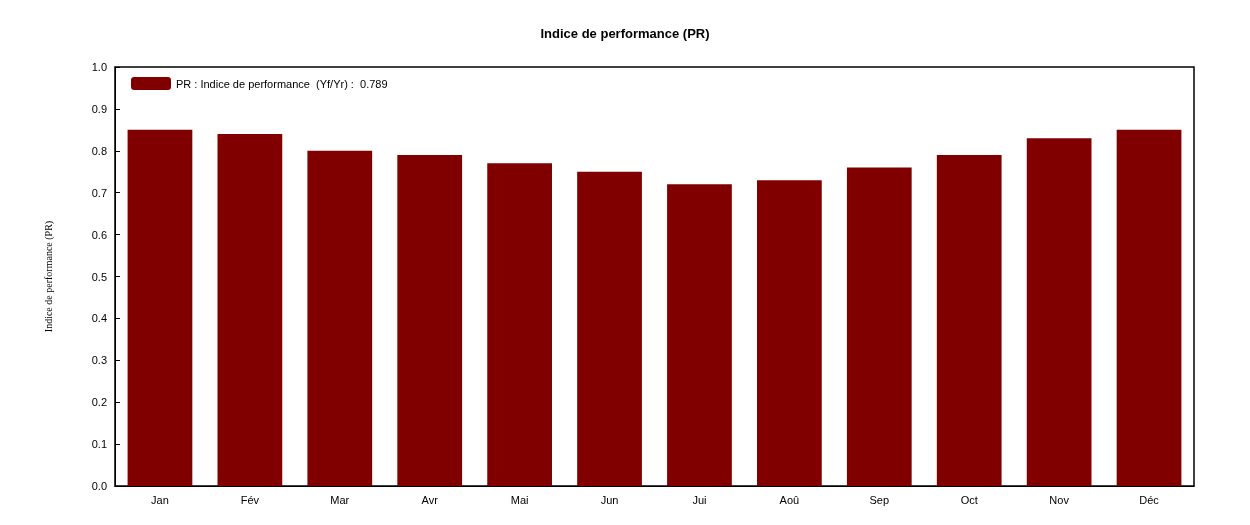 The width and height of the screenshot is (1250, 525). Describe the element at coordinates (160, 499) in the screenshot. I see `x-tick-label: Jan` at that location.